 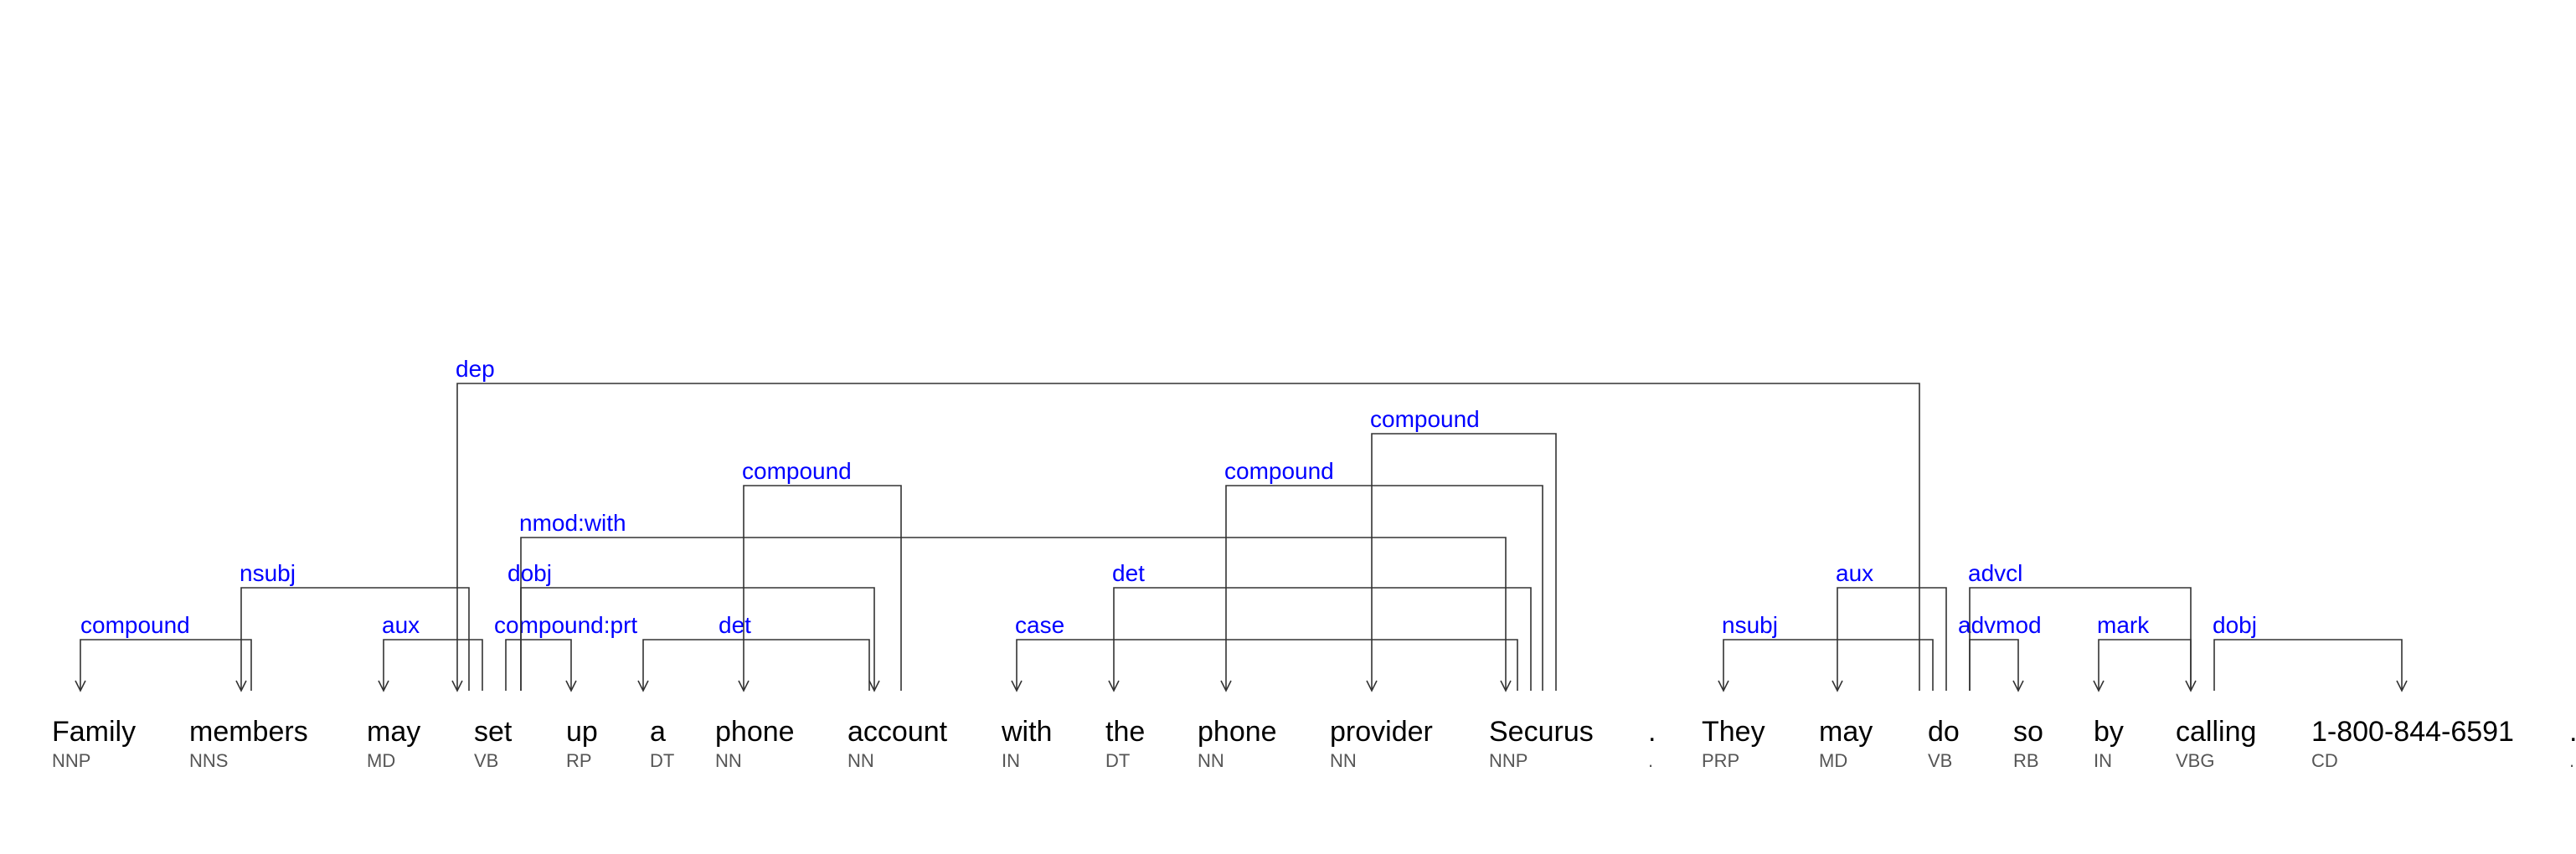 I want to click on token-word: the, so click(x=1125, y=732).